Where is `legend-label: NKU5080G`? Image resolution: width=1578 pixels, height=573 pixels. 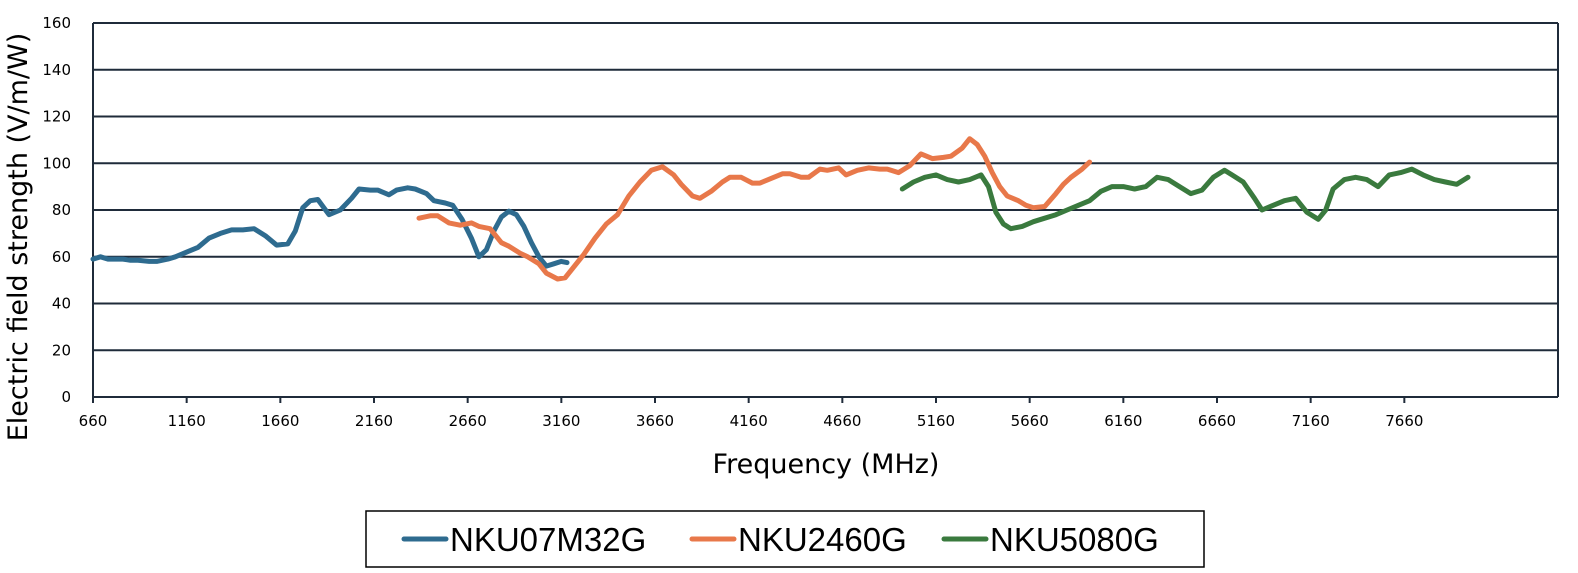
legend-label: NKU5080G is located at coordinates (1074, 539).